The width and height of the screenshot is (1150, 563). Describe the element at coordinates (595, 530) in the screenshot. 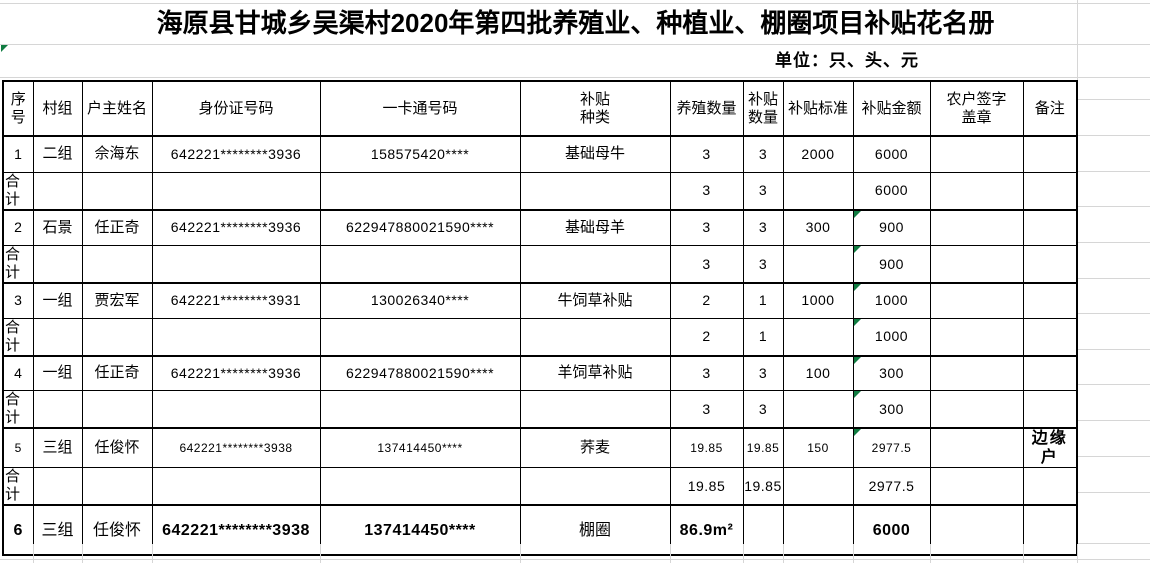

I see `table-cell: 棚圈` at that location.